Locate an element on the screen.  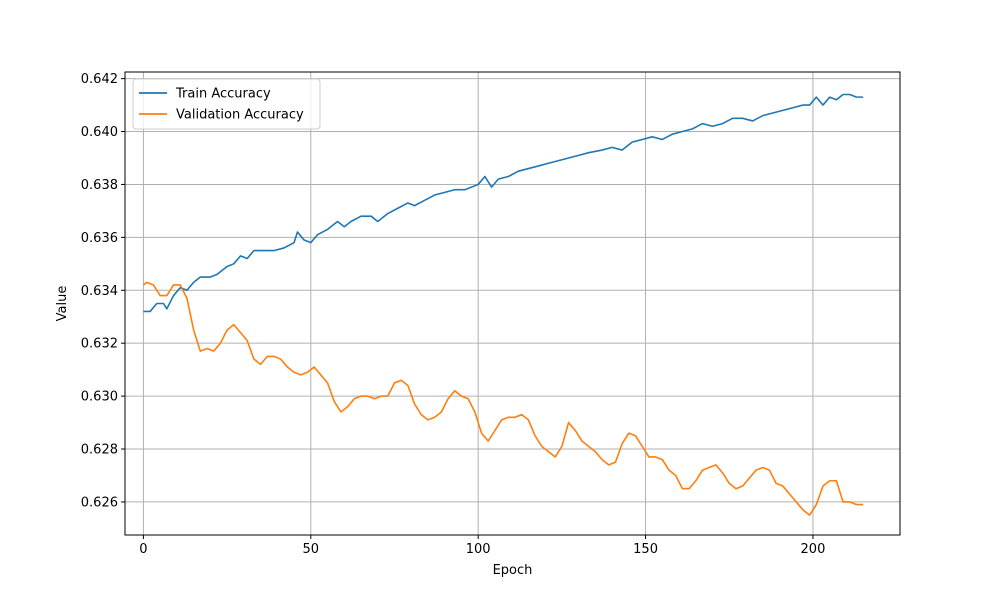
legend-box is located at coordinates (226, 104).